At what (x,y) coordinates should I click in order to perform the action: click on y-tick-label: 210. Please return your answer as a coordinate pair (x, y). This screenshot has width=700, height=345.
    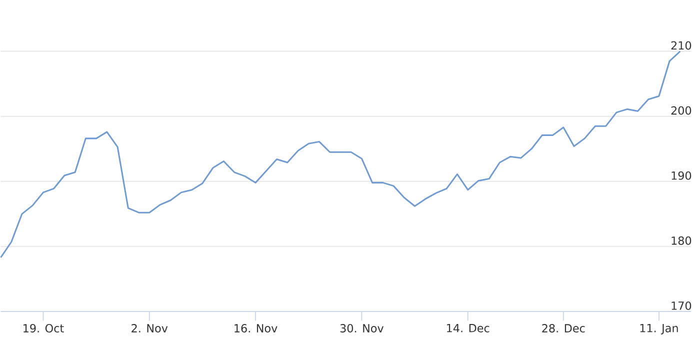
    Looking at the image, I should click on (681, 45).